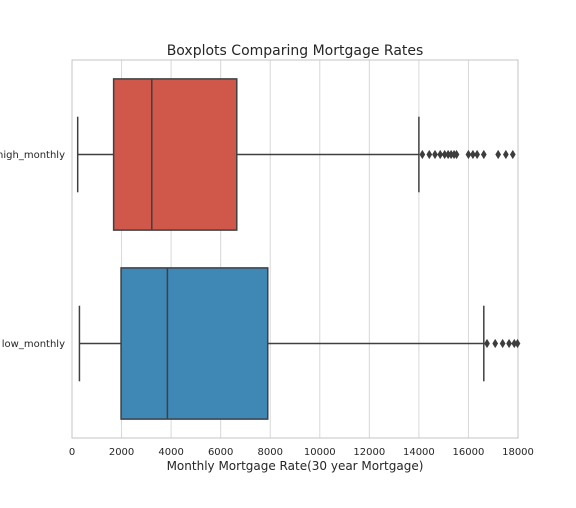 The image size is (576, 508). Describe the element at coordinates (419, 452) in the screenshot. I see `x-tick-label: 14000` at that location.